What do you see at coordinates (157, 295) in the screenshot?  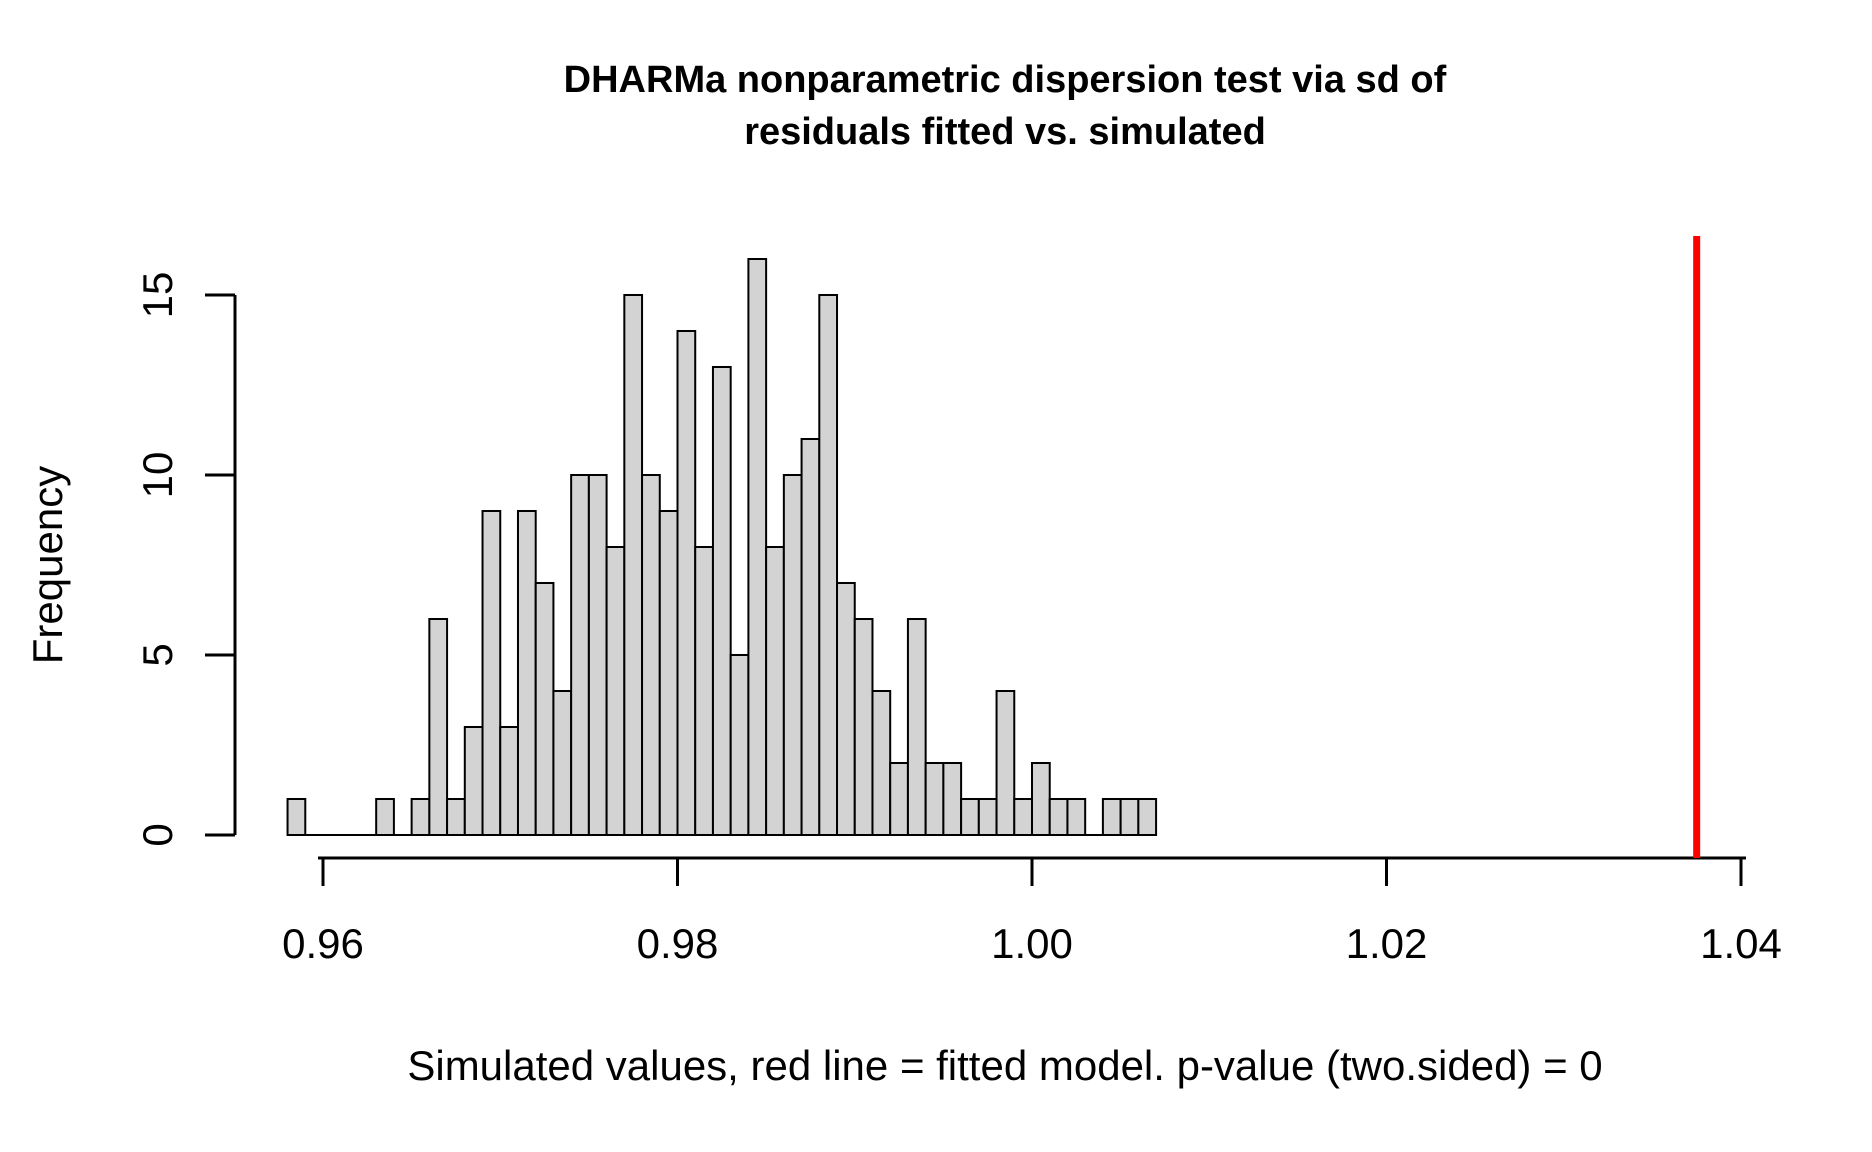 I see `y-tick-label: 15` at bounding box center [157, 295].